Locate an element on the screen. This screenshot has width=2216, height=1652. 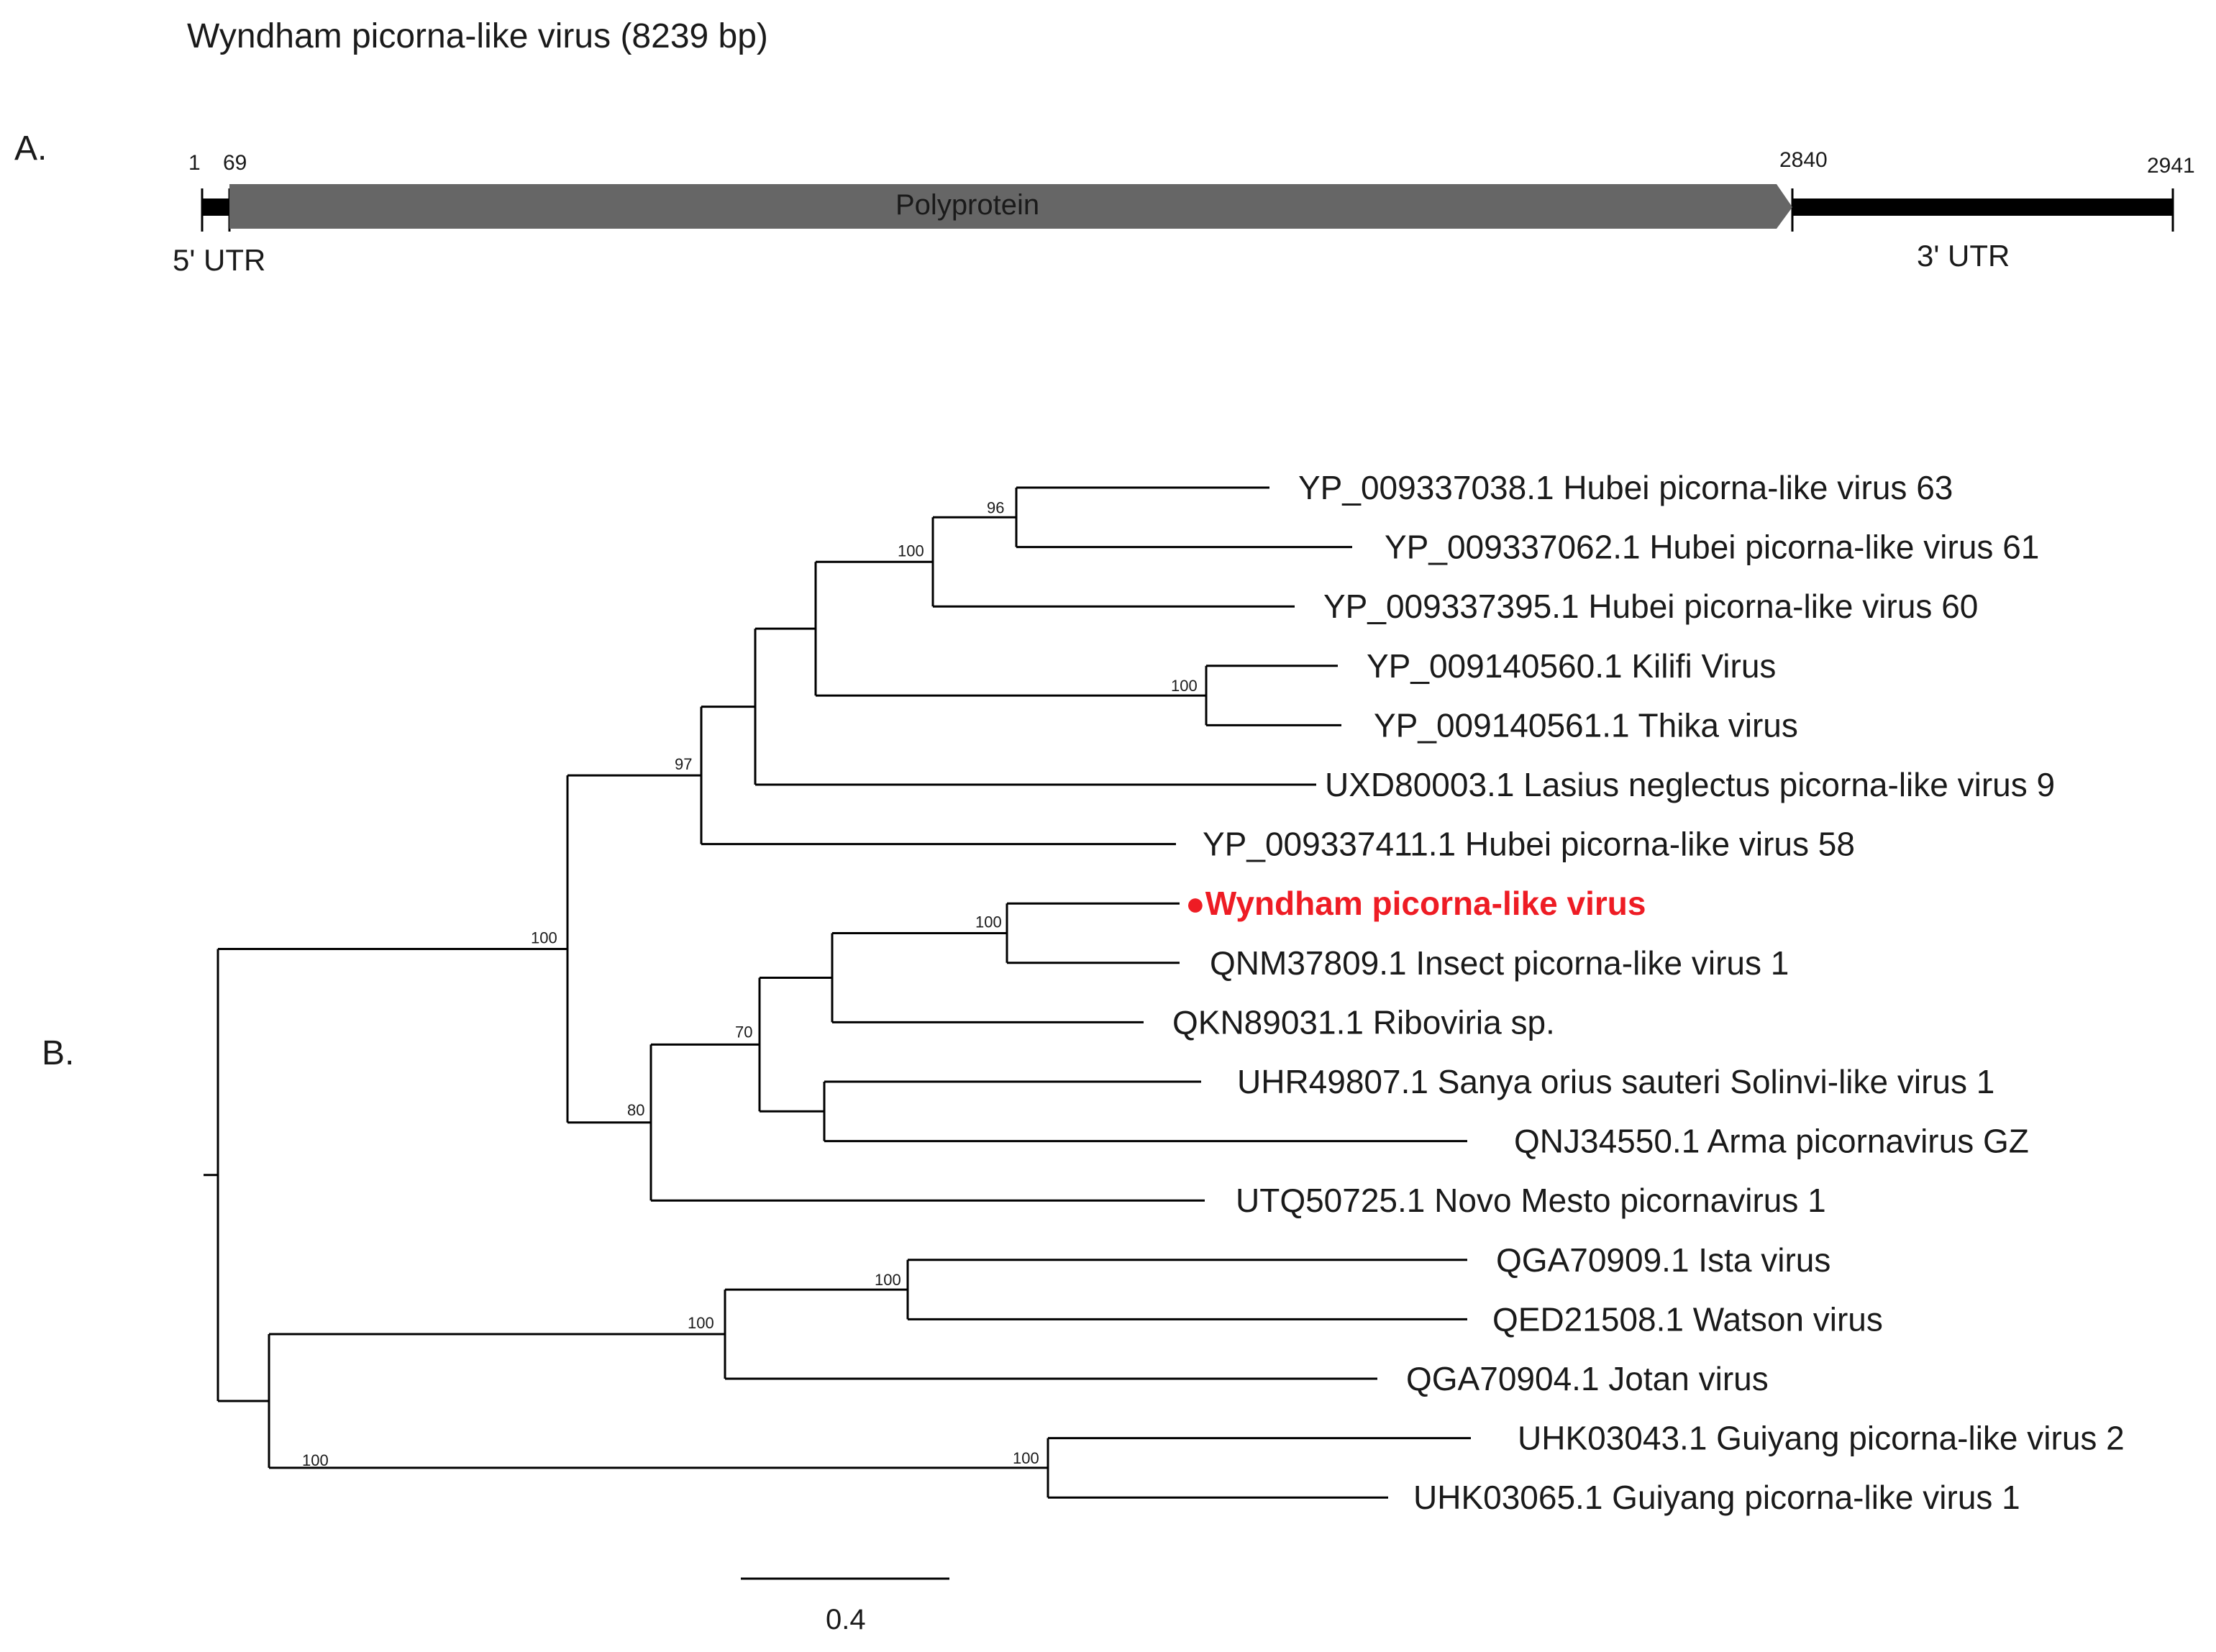
tip-label: QNJ34550.1 Arma picornavirus GZ is located at coordinates (1771, 1141).